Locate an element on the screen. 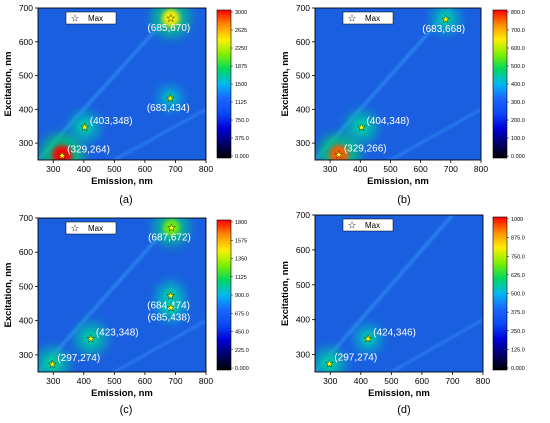  peak-annotation: (683,434) is located at coordinates (168, 108).